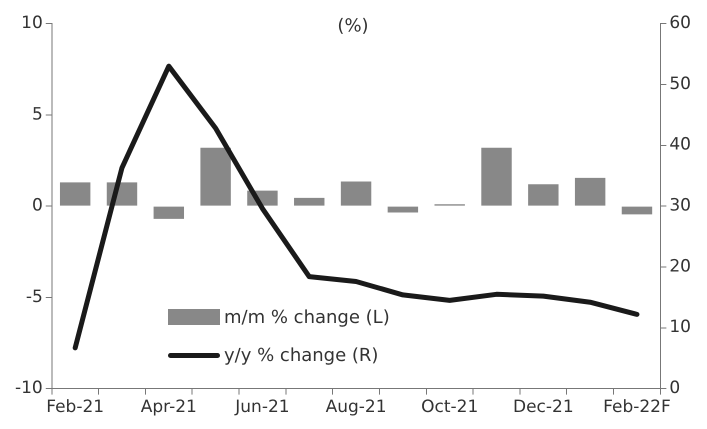 This screenshot has width=707, height=429. I want to click on x-tick-label: Apr-21, so click(168, 407).